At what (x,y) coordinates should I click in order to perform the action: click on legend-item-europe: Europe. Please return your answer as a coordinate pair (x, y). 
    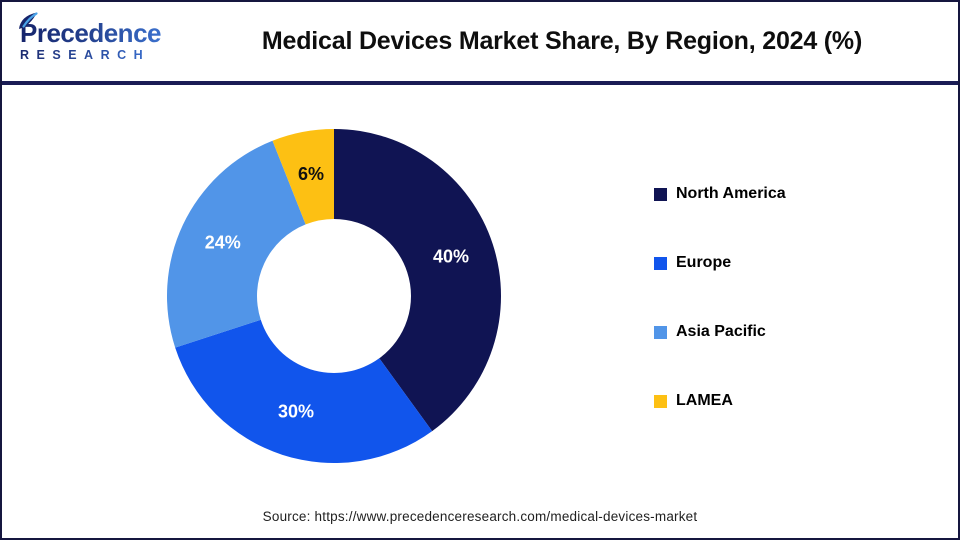
    Looking at the image, I should click on (720, 263).